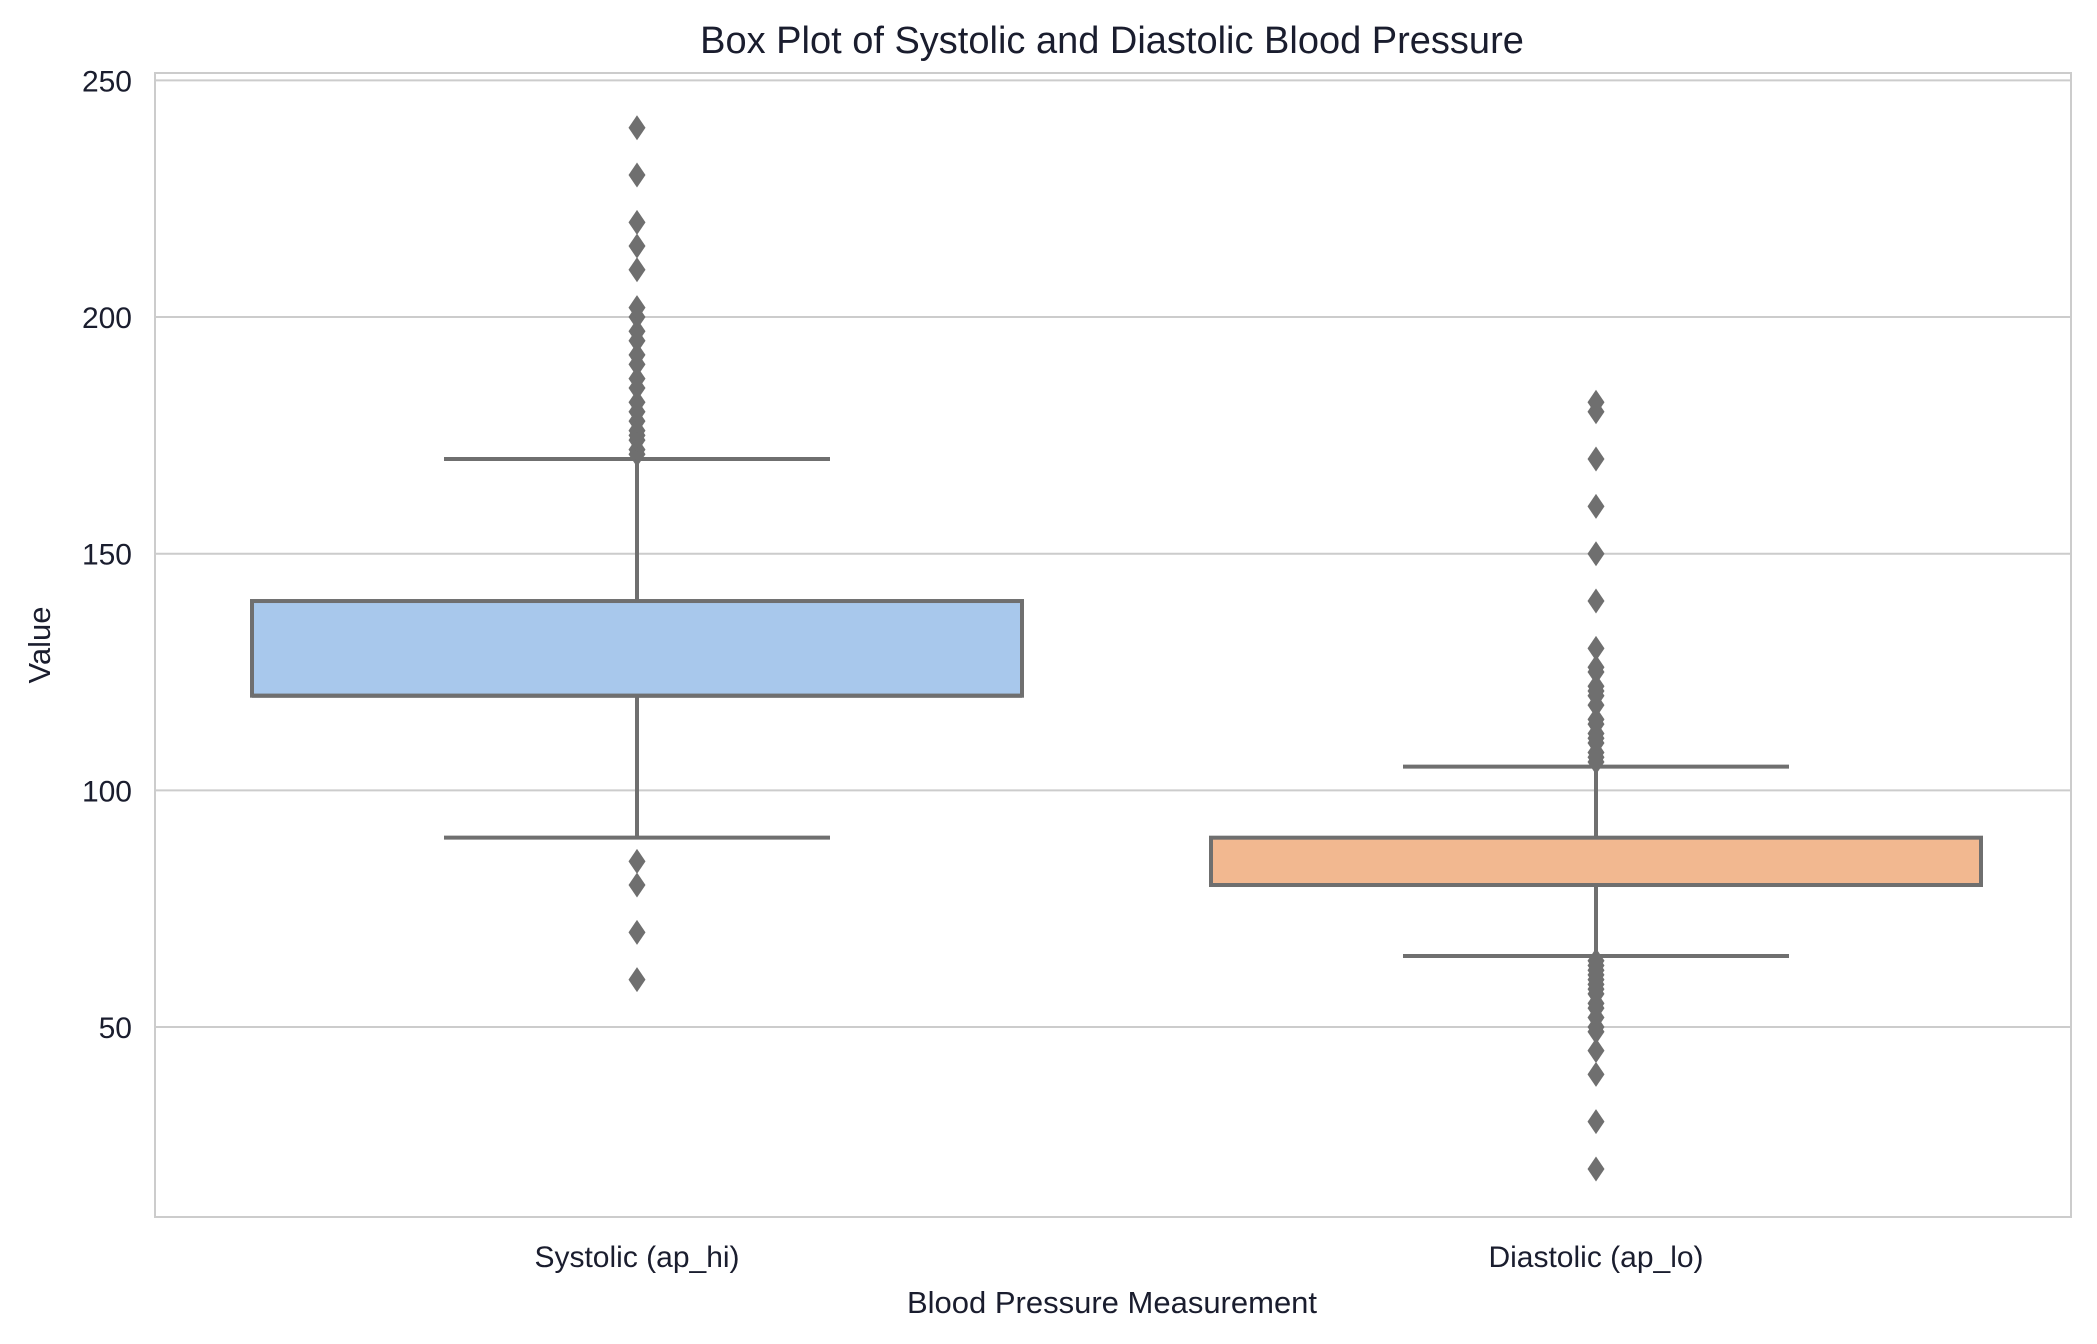  What do you see at coordinates (1112, 1302) in the screenshot?
I see `x-axis-label: Blood Pressure Measurement` at bounding box center [1112, 1302].